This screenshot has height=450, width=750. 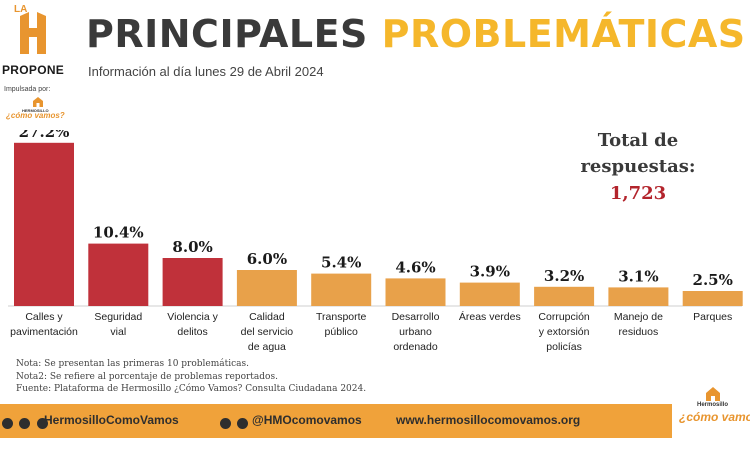 I want to click on page-title: PRINCIPALES PROBLEMÁTICAS, so click(x=416, y=34).